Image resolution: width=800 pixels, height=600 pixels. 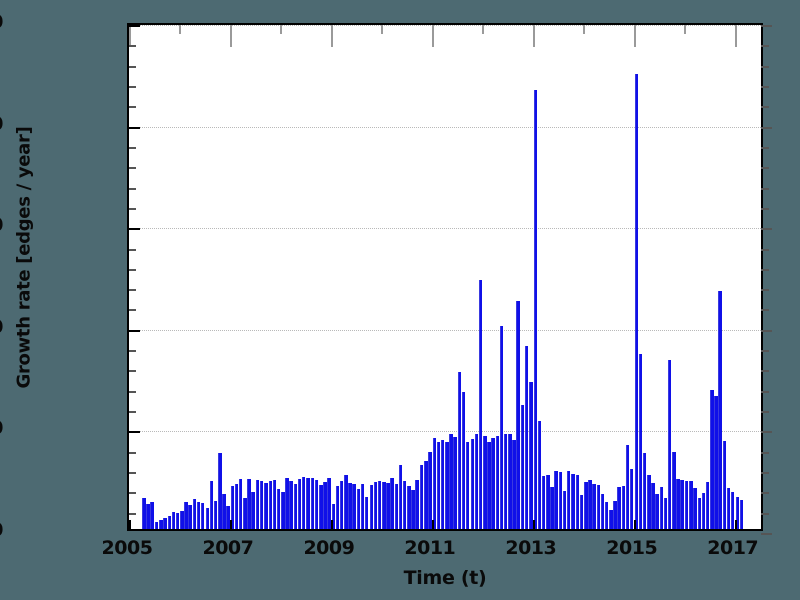 I want to click on x-tick-label: 2015, so click(x=632, y=548).